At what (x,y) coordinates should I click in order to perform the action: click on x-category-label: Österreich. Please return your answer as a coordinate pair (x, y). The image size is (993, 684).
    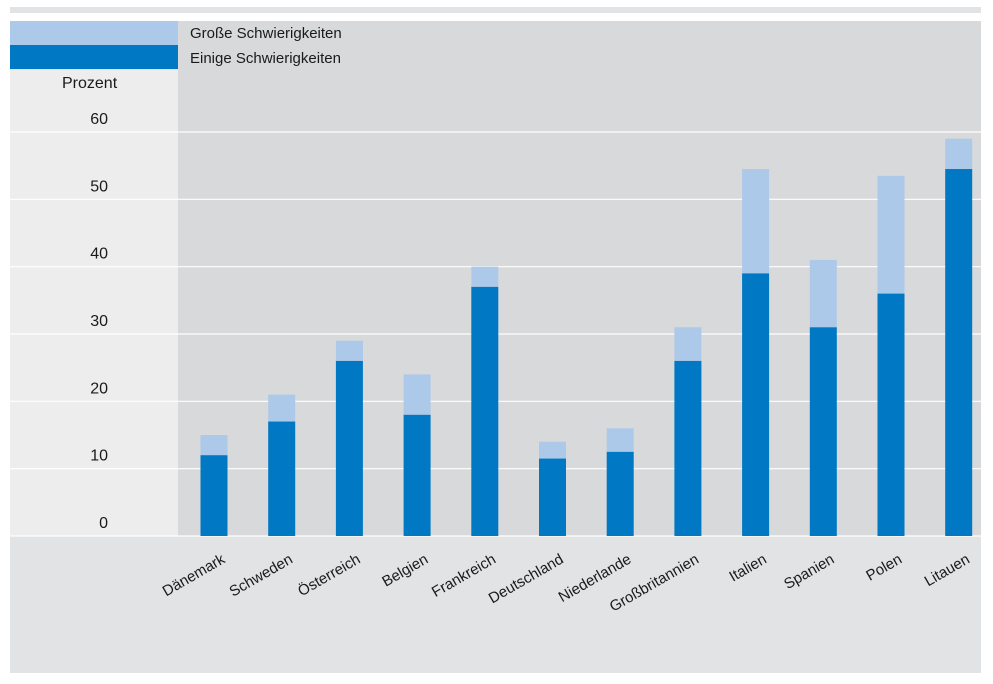
    Looking at the image, I should click on (328, 575).